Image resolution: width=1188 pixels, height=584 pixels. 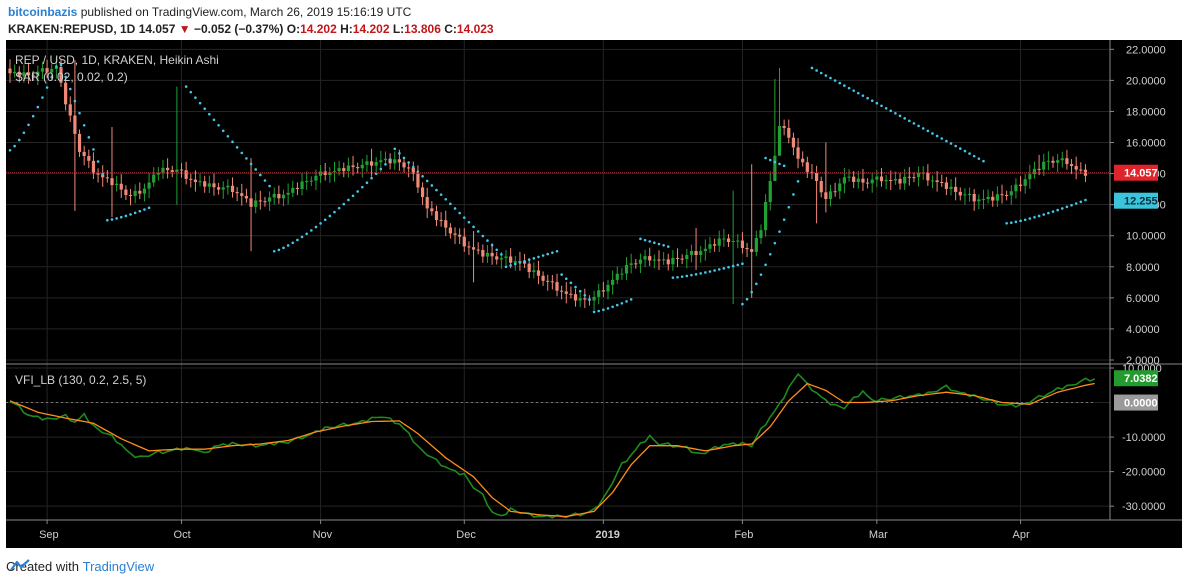 What do you see at coordinates (1146, 112) in the screenshot?
I see `price-tick-label: 18.0000` at bounding box center [1146, 112].